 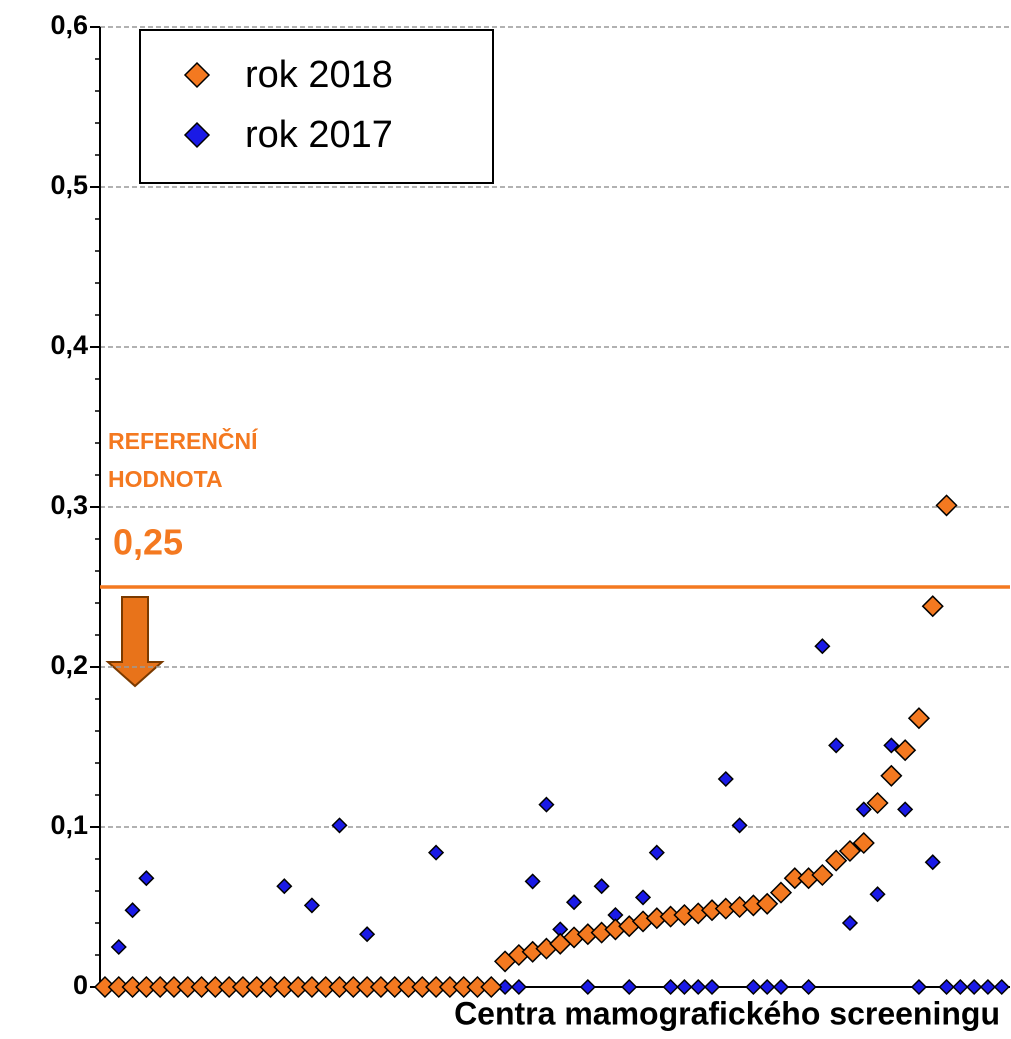 I want to click on y-tick-label: 0,3, so click(x=69, y=505).